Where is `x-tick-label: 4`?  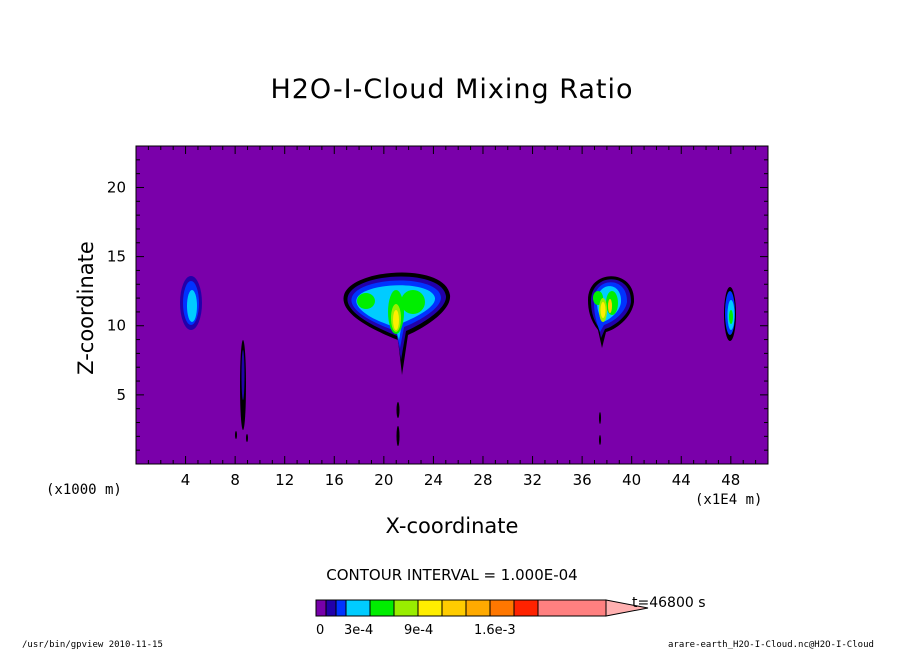
x-tick-label: 4 is located at coordinates (186, 480).